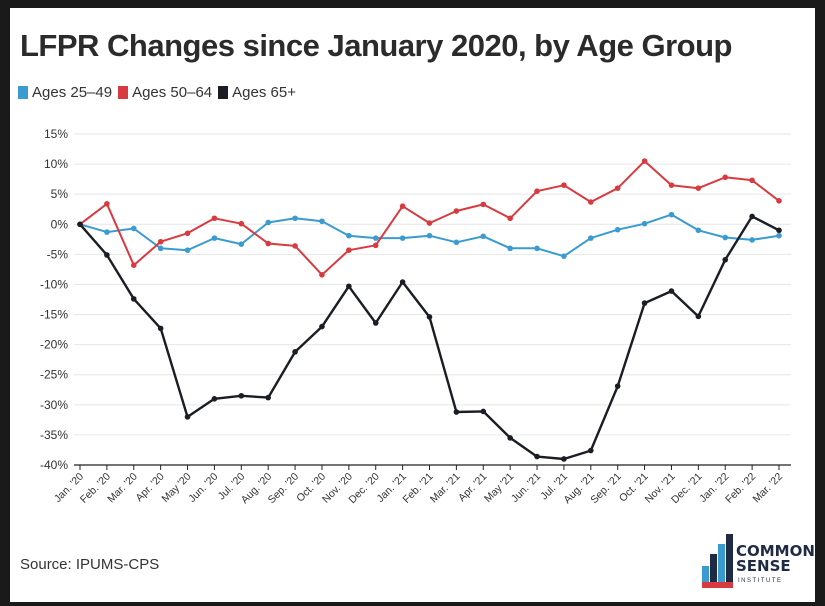 This screenshot has width=825, height=606. What do you see at coordinates (122, 488) in the screenshot?
I see `x-tick-label: Mar. '20` at bounding box center [122, 488].